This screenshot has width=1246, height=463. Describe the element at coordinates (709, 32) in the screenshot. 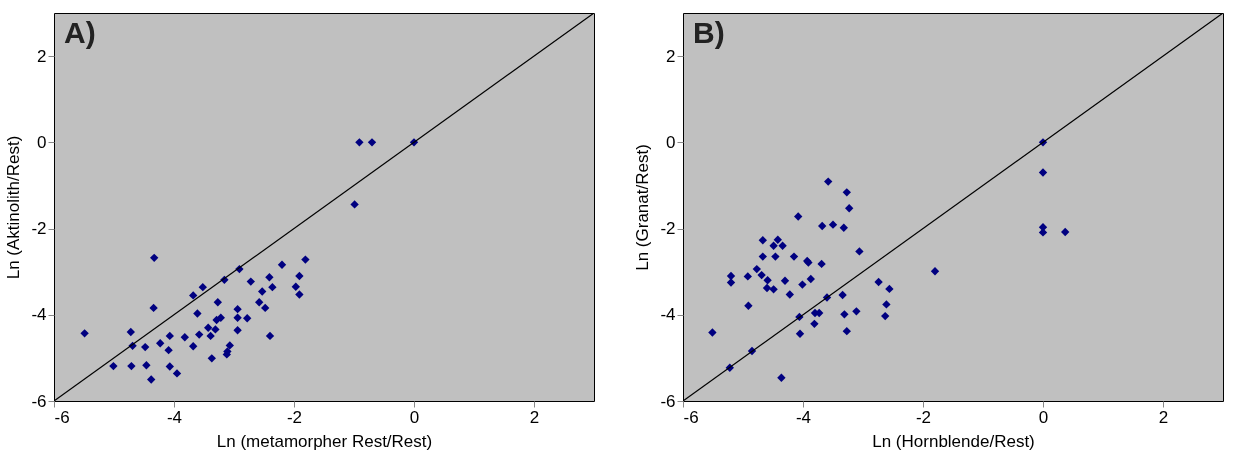

I see `chart-title: B)` at that location.